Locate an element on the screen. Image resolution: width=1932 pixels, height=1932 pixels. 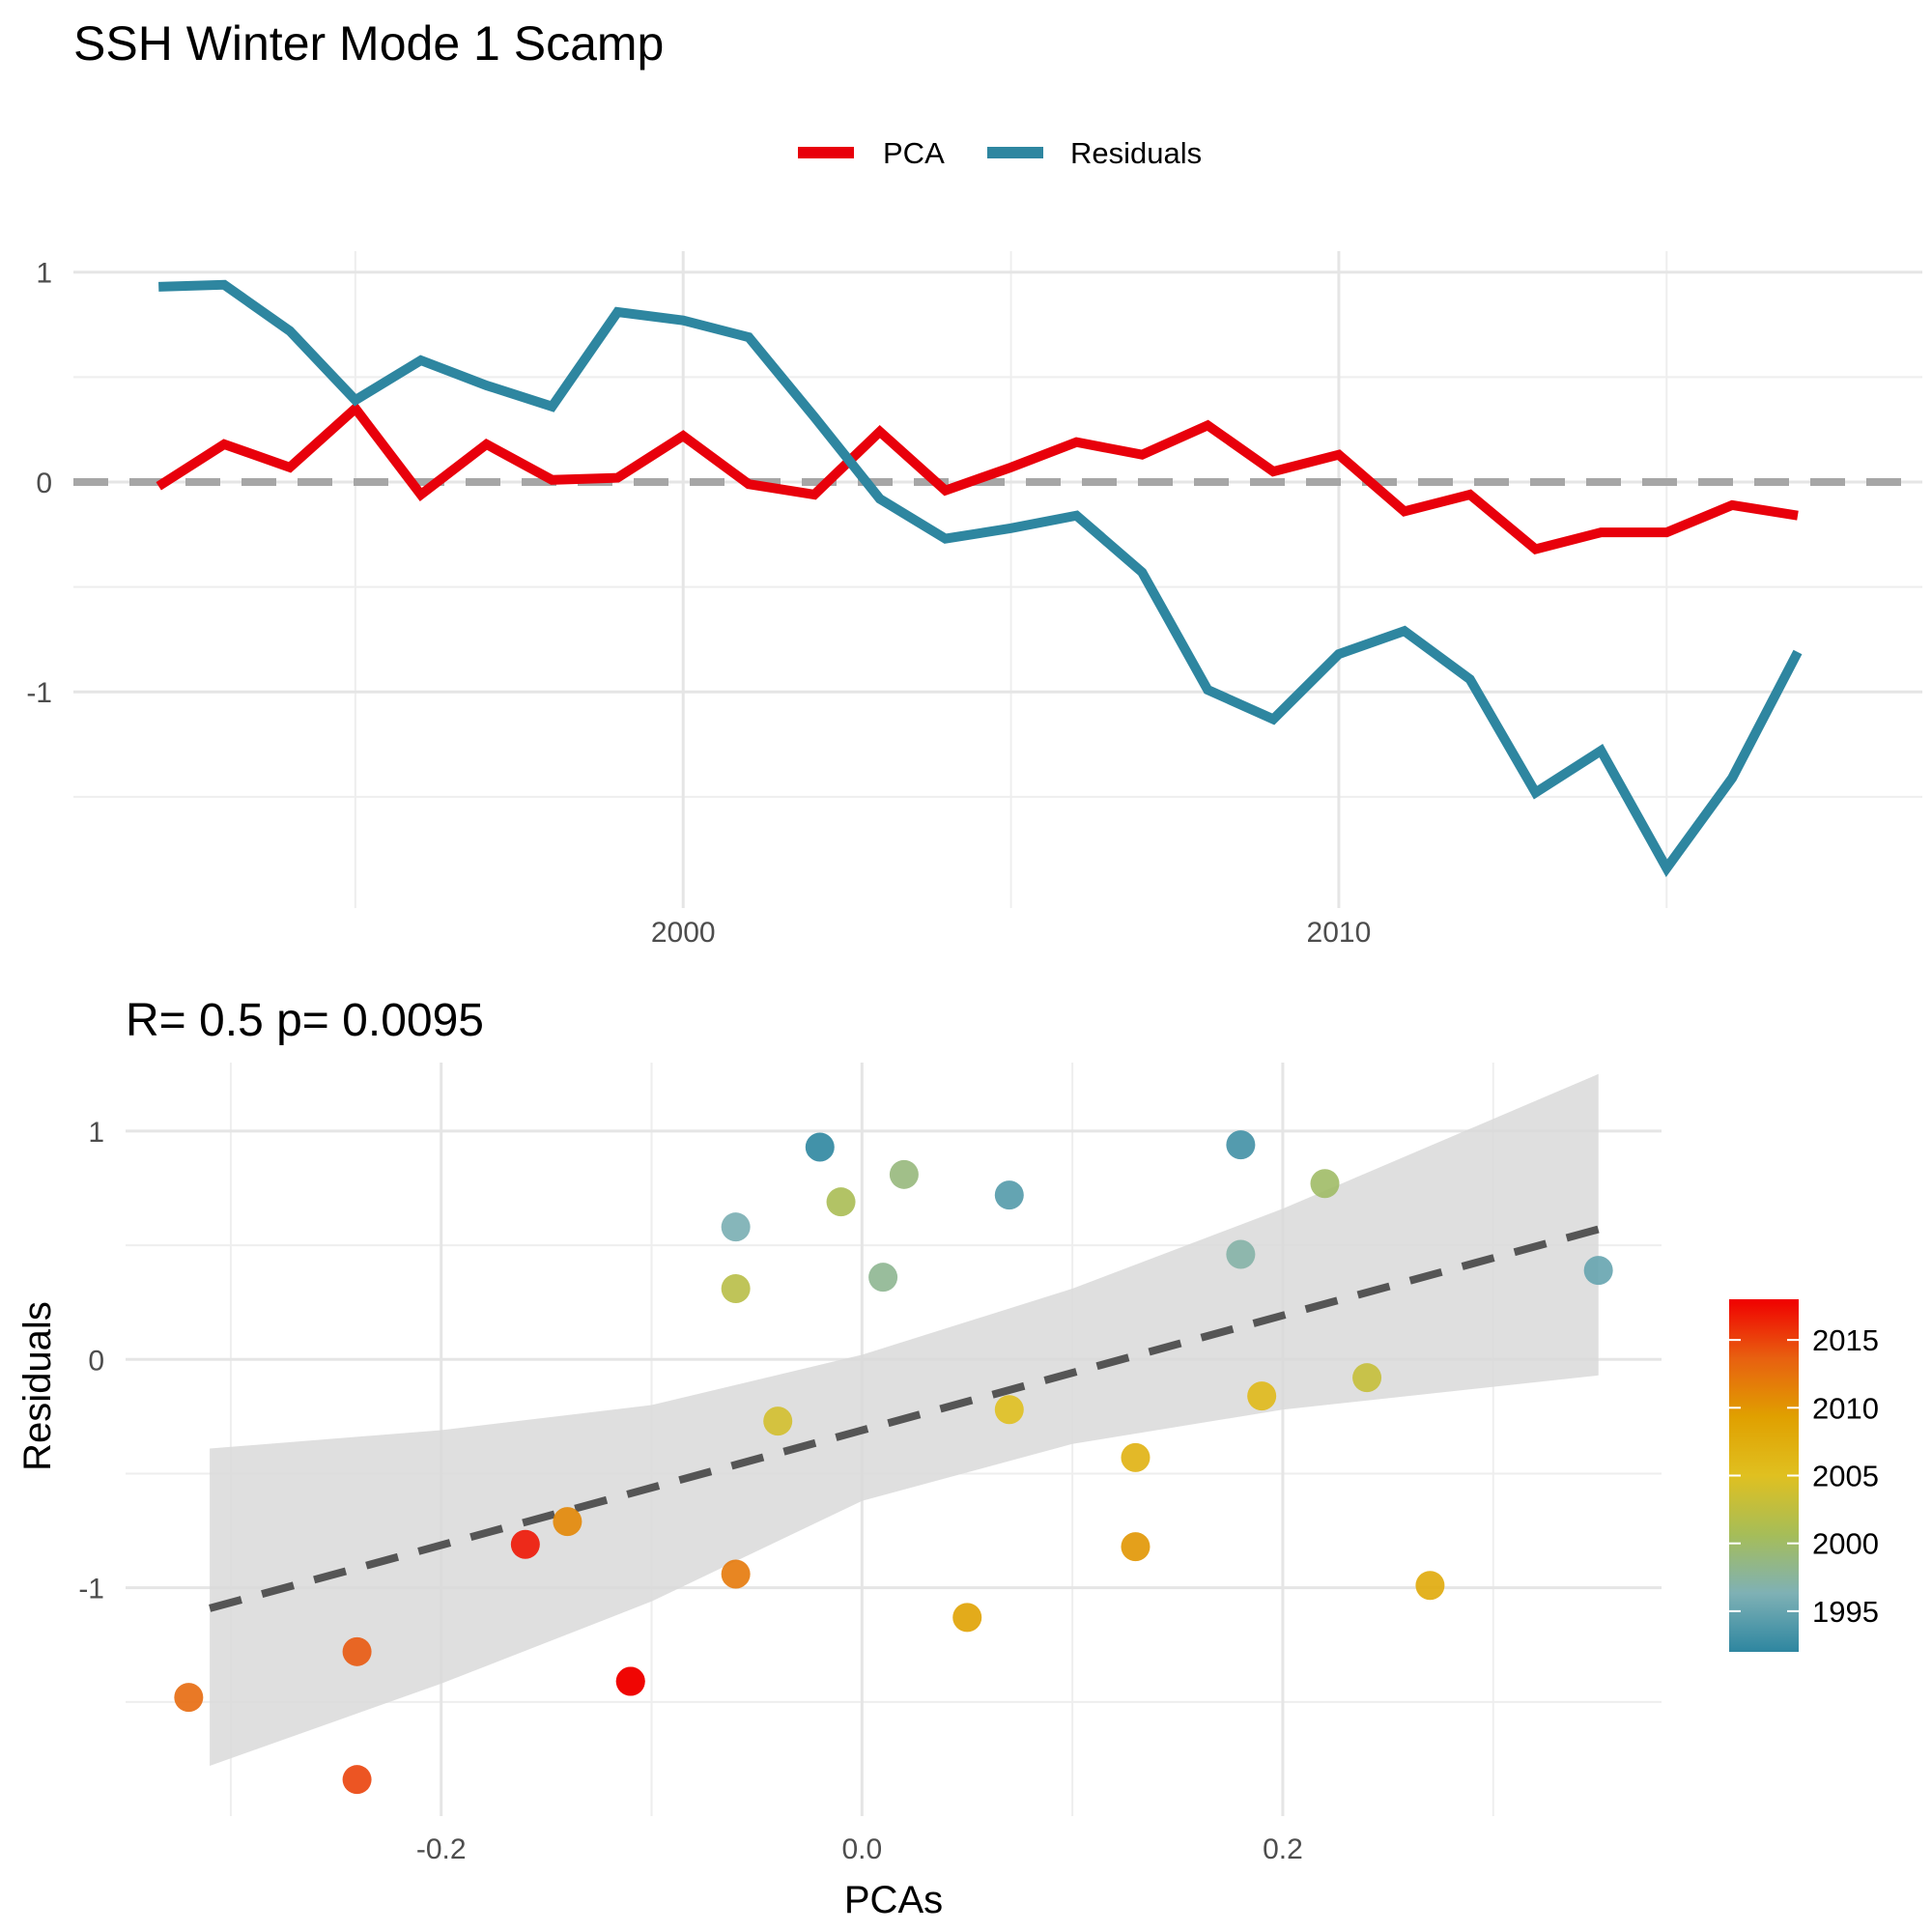
x-tick-label: -0.2 is located at coordinates (441, 1849).